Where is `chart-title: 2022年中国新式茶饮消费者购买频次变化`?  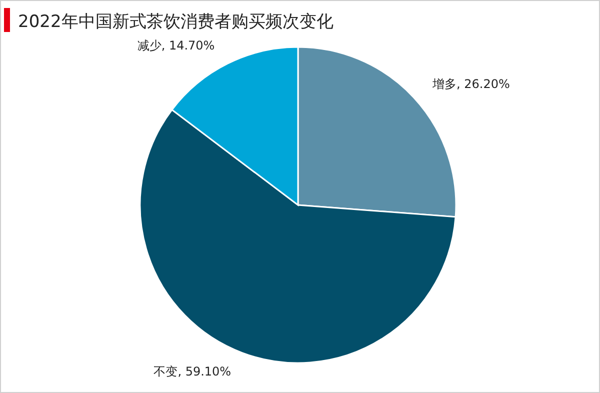
chart-title: 2022年中国新式茶饮消费者购买频次变化 is located at coordinates (176, 22).